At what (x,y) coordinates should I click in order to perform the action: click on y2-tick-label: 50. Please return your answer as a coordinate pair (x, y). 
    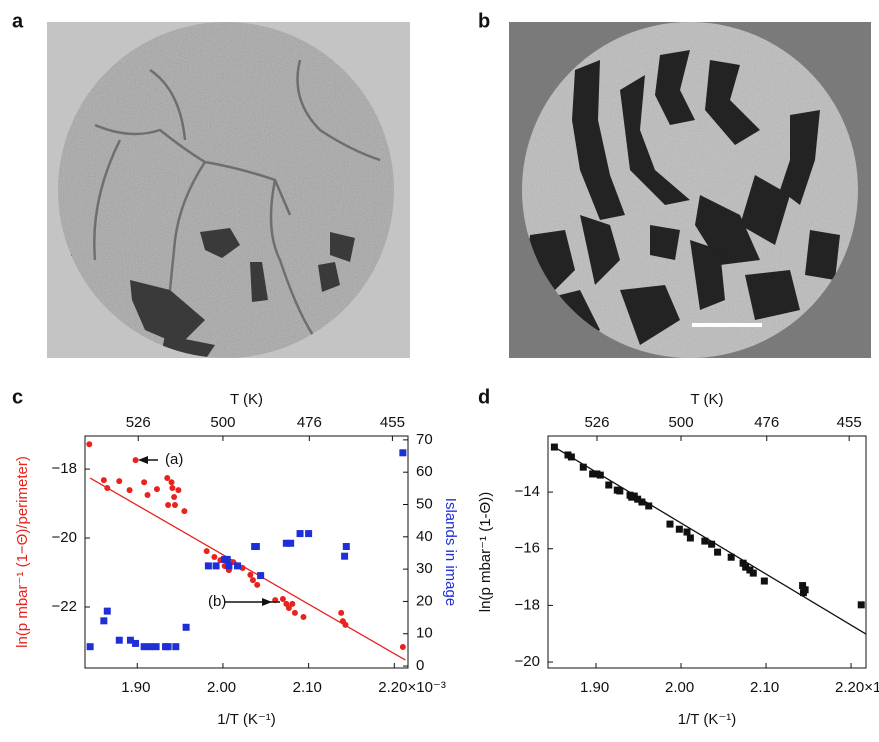
    Looking at the image, I should click on (424, 503).